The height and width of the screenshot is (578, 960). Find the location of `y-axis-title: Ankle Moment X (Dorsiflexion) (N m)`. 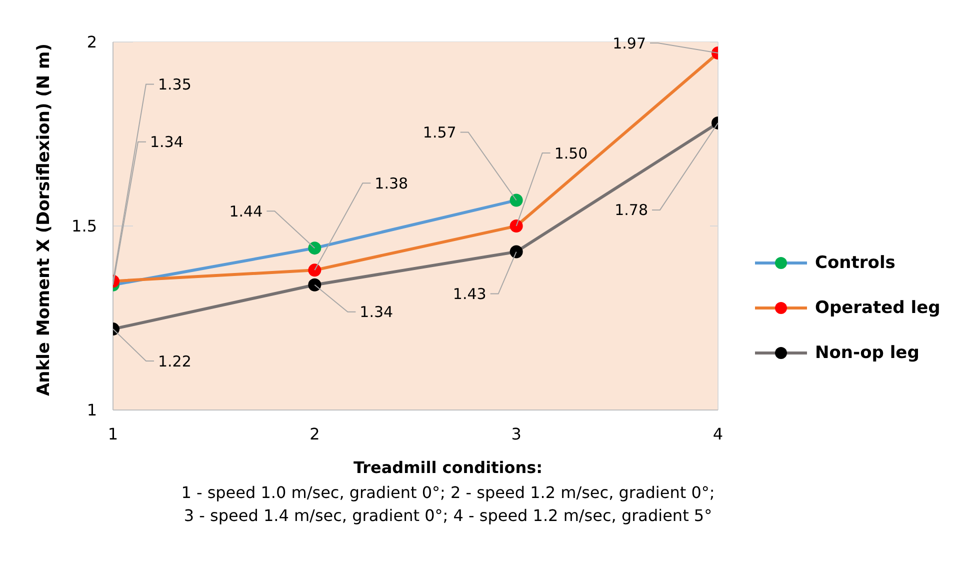

y-axis-title: Ankle Moment X (Dorsiflexion) (N m) is located at coordinates (44, 219).